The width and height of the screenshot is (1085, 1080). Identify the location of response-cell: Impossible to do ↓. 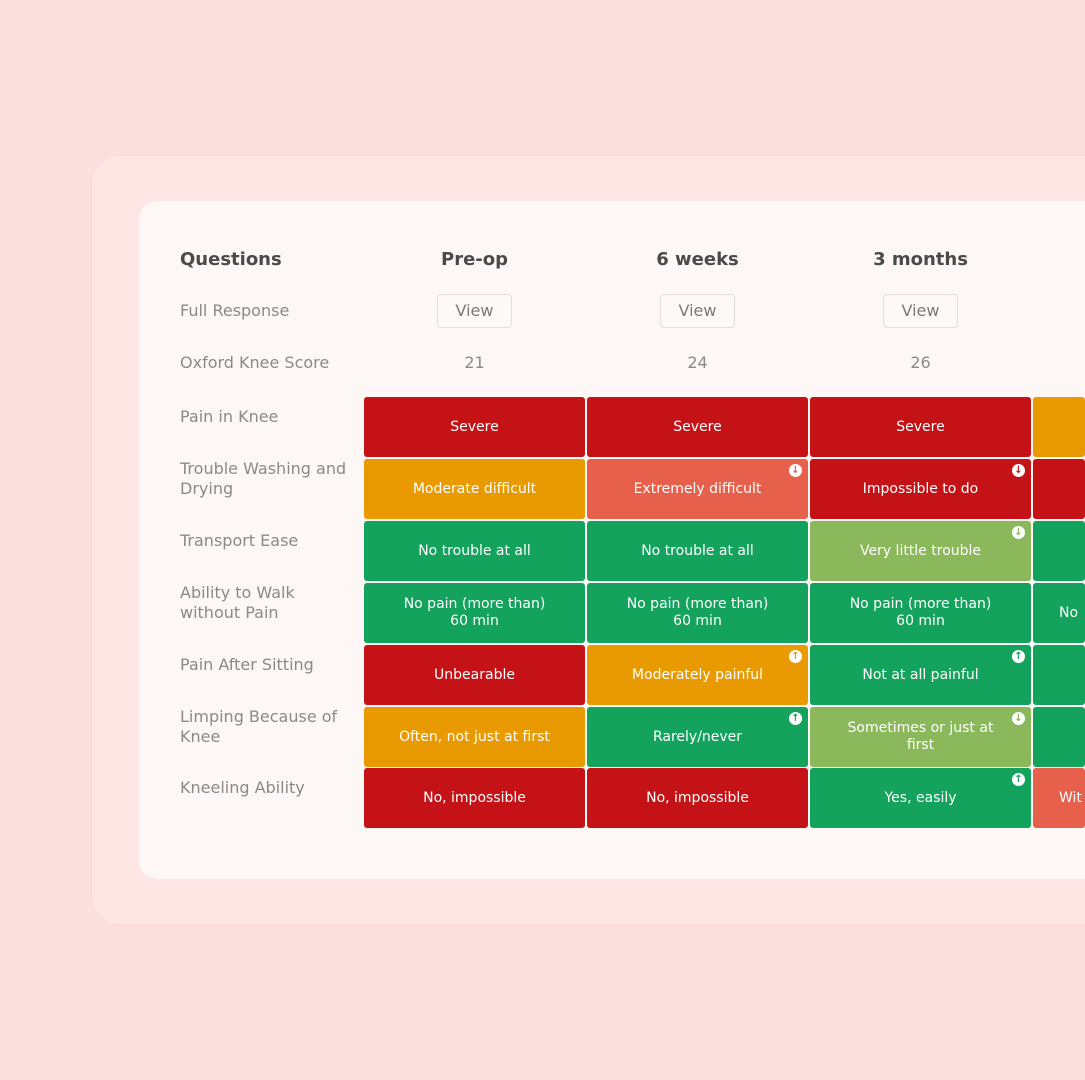
(920, 489).